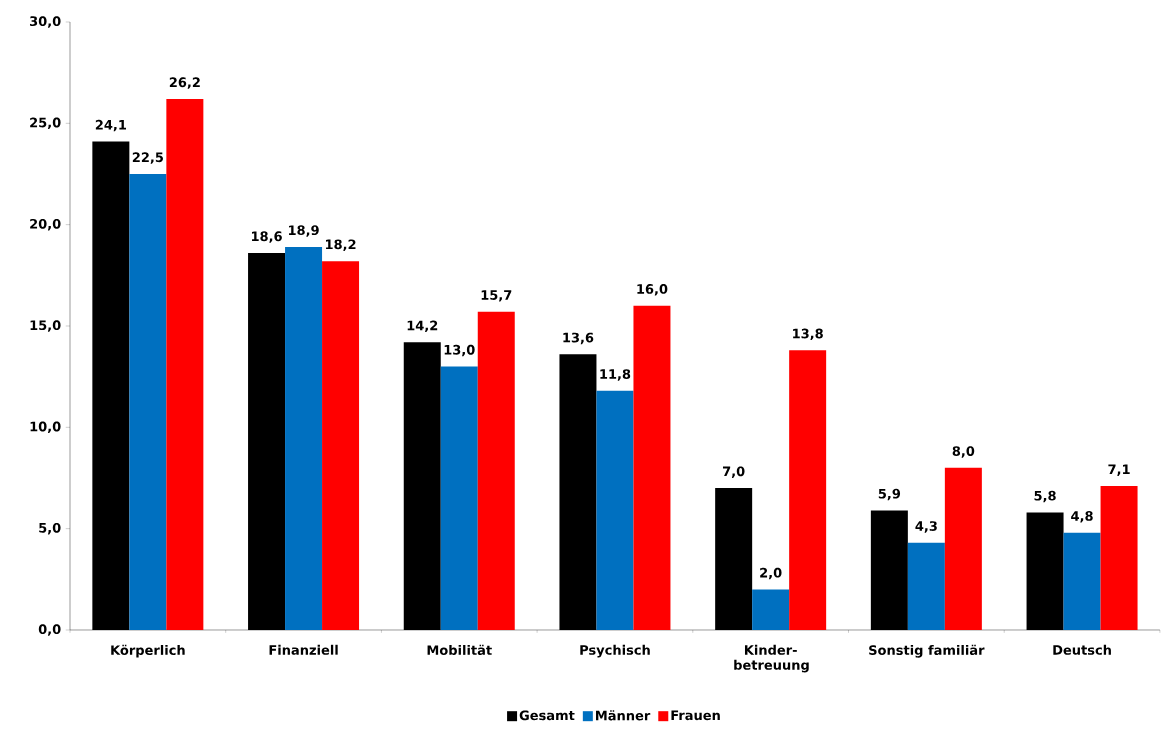 The height and width of the screenshot is (738, 1165). What do you see at coordinates (963, 452) in the screenshot?
I see `data-label: 8,0` at bounding box center [963, 452].